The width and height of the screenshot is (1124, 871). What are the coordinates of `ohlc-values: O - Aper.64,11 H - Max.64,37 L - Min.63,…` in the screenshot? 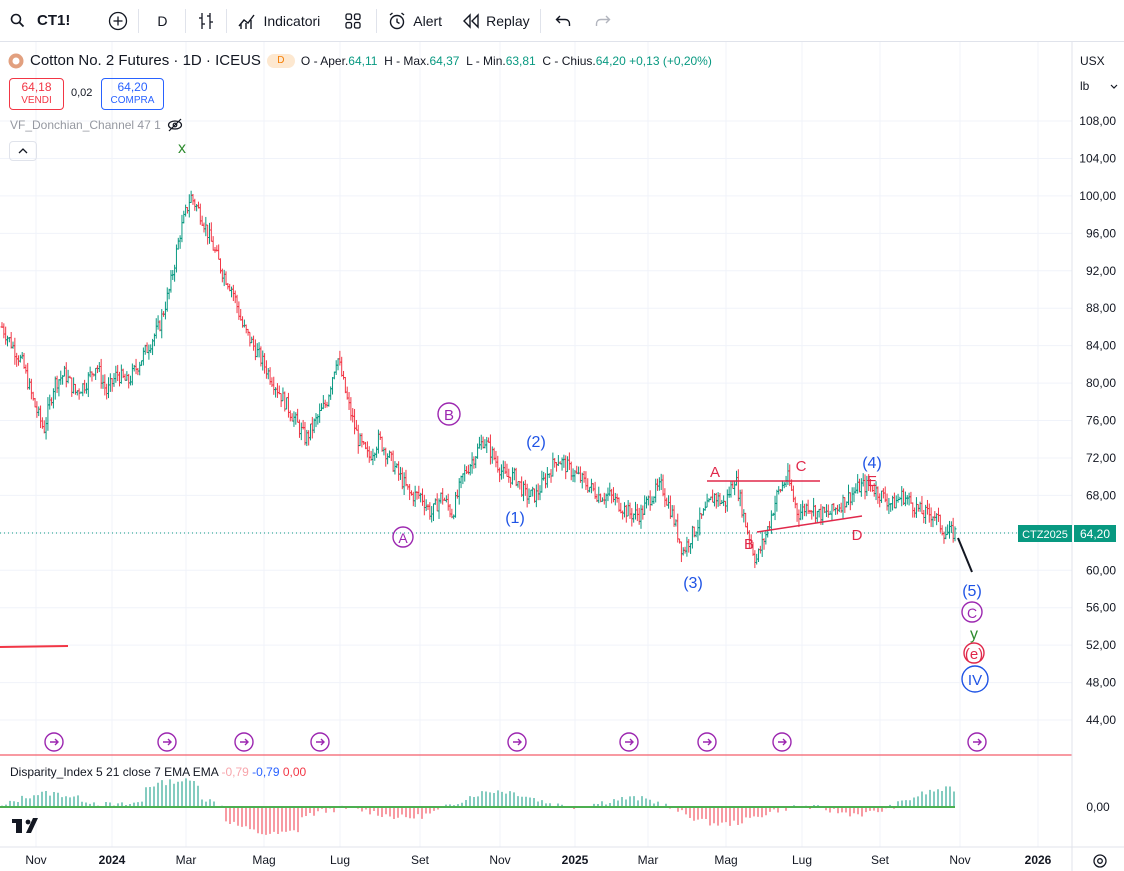 It's located at (506, 60).